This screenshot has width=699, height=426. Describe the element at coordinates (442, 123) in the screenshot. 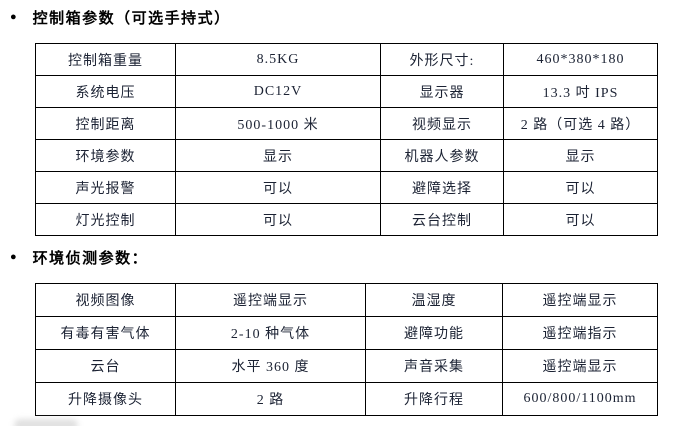

I see `spec-label-cell: 视频显示` at that location.